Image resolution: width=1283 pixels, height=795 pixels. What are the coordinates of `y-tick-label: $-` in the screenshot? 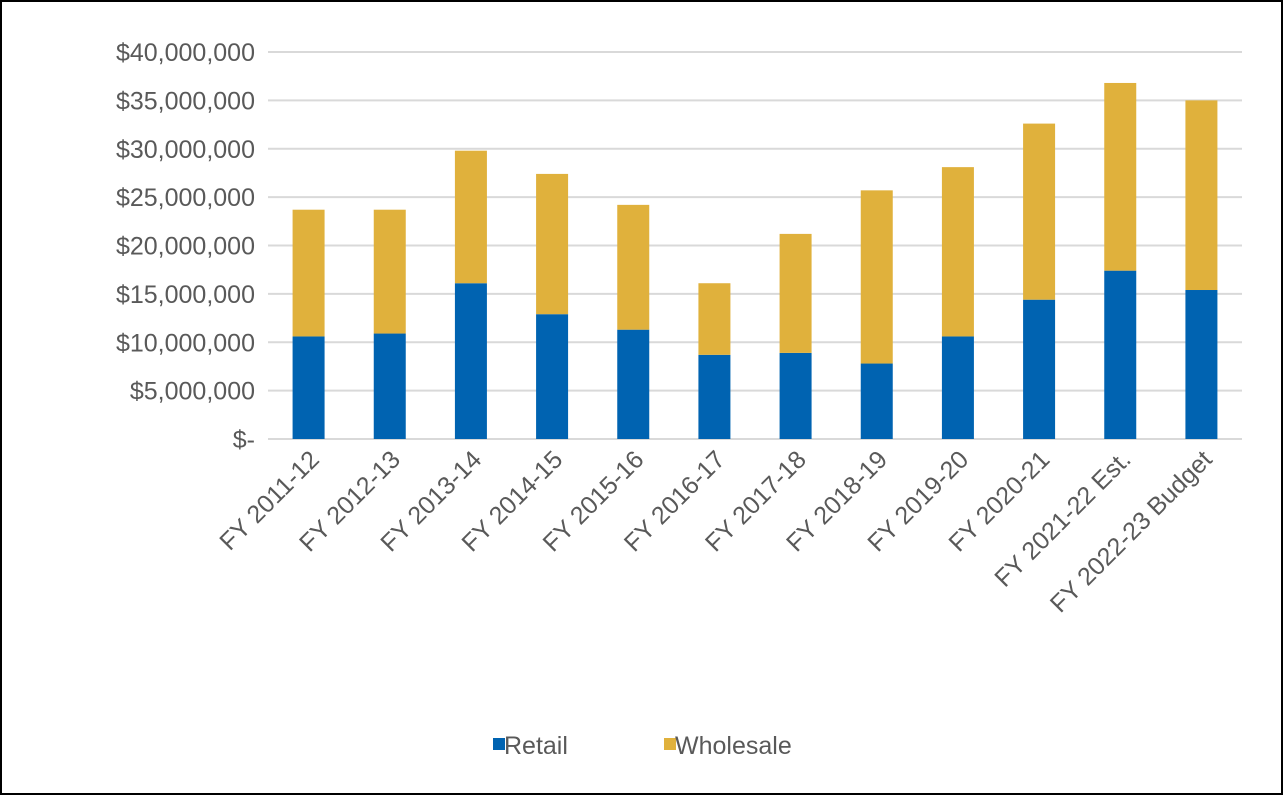 It's located at (244, 440).